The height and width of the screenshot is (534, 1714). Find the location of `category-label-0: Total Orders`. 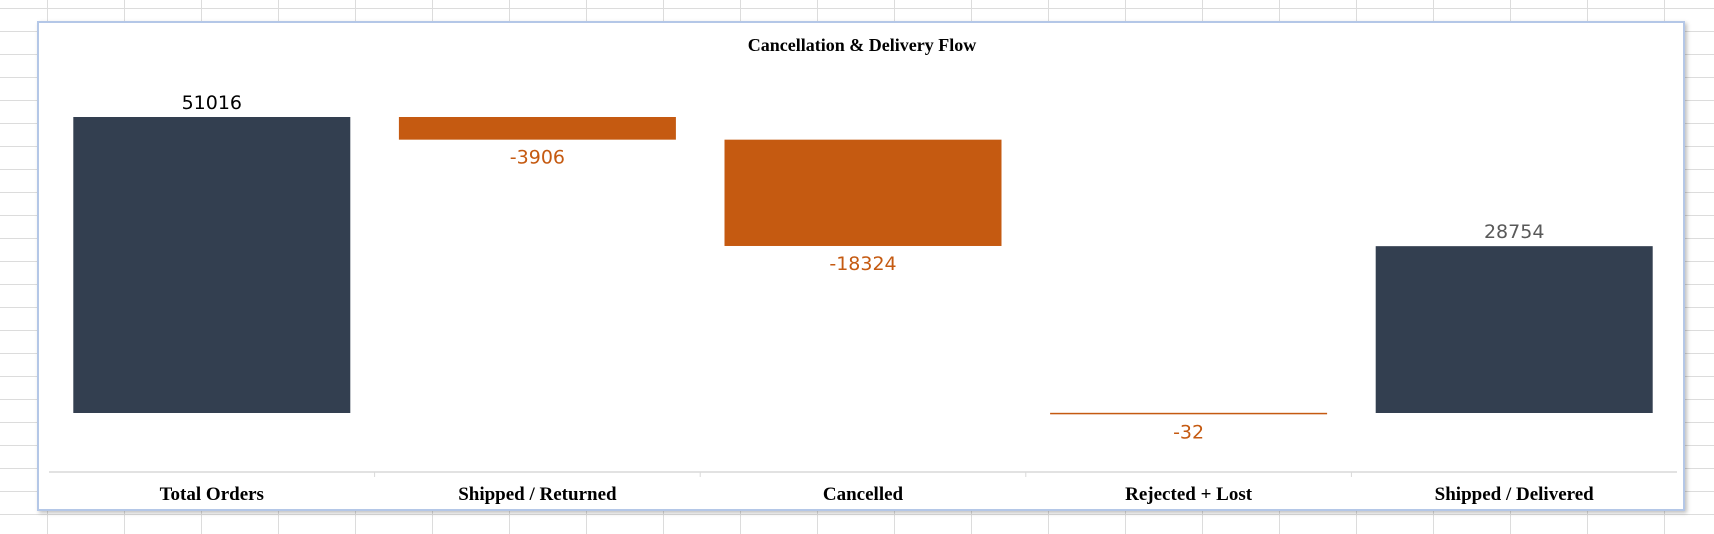

category-label-0: Total Orders is located at coordinates (212, 494).